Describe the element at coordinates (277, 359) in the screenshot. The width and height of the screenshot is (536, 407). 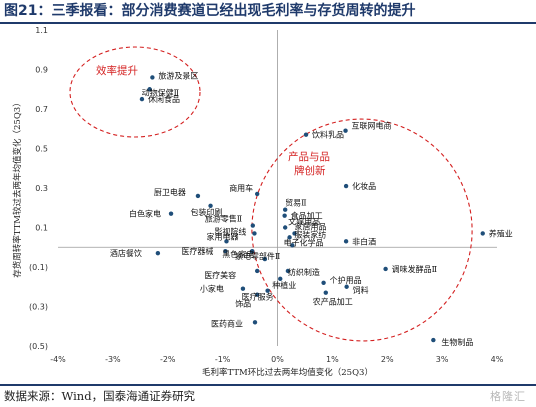
I see `x-tick-label: 0%` at that location.